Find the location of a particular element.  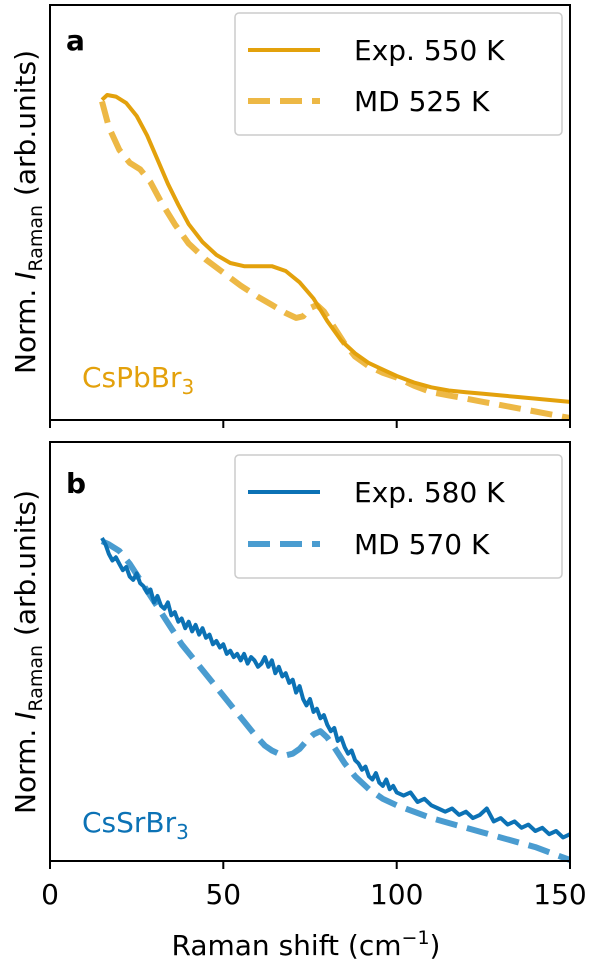

panel-a-legend-label-exp: Exp. 550 K is located at coordinates (429, 50).